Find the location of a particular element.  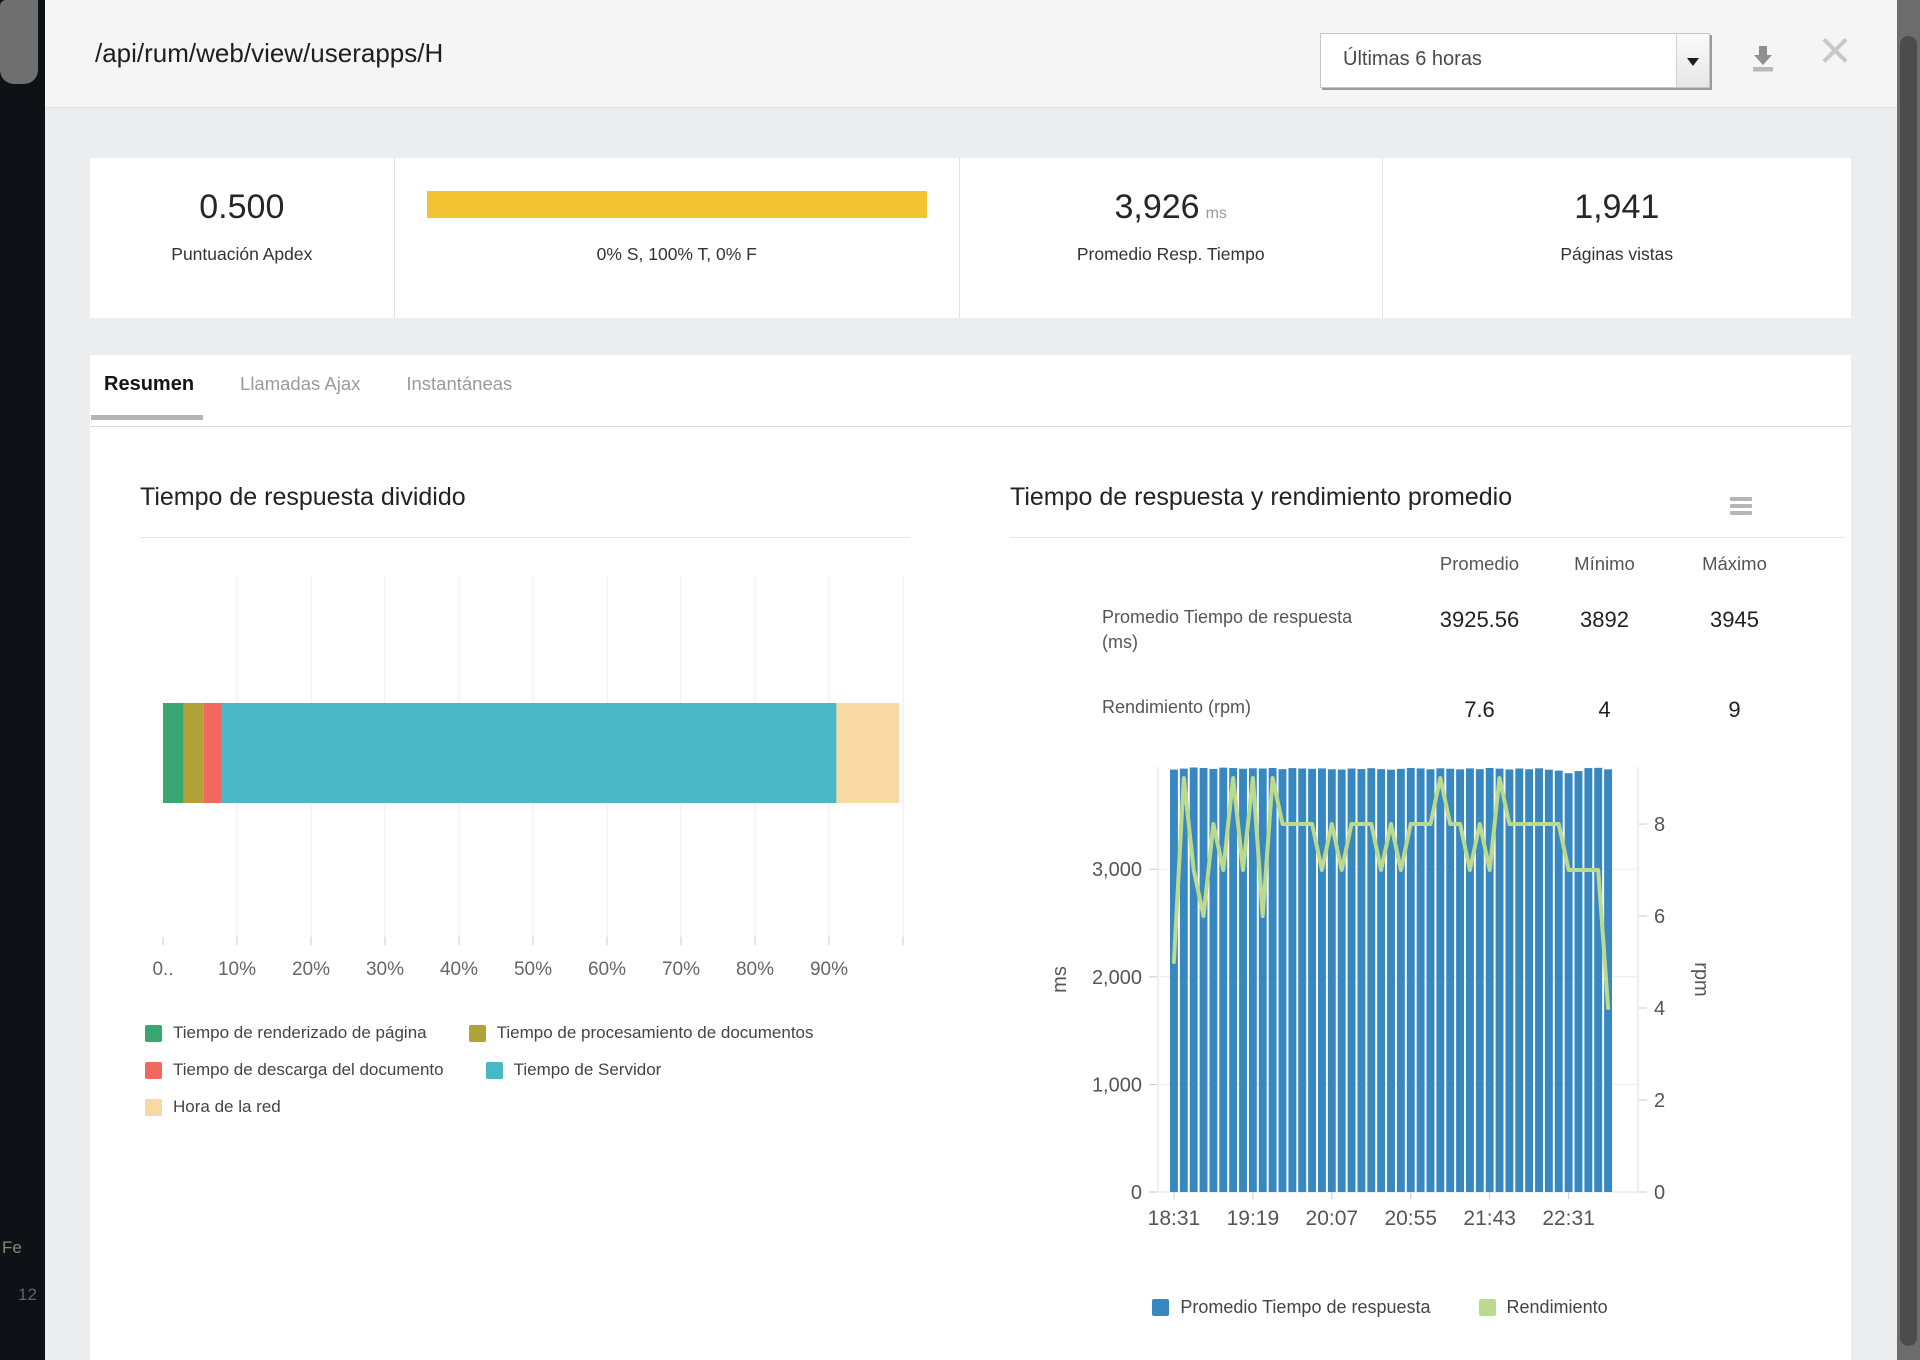

close-icon: × is located at coordinates (1835, 49).